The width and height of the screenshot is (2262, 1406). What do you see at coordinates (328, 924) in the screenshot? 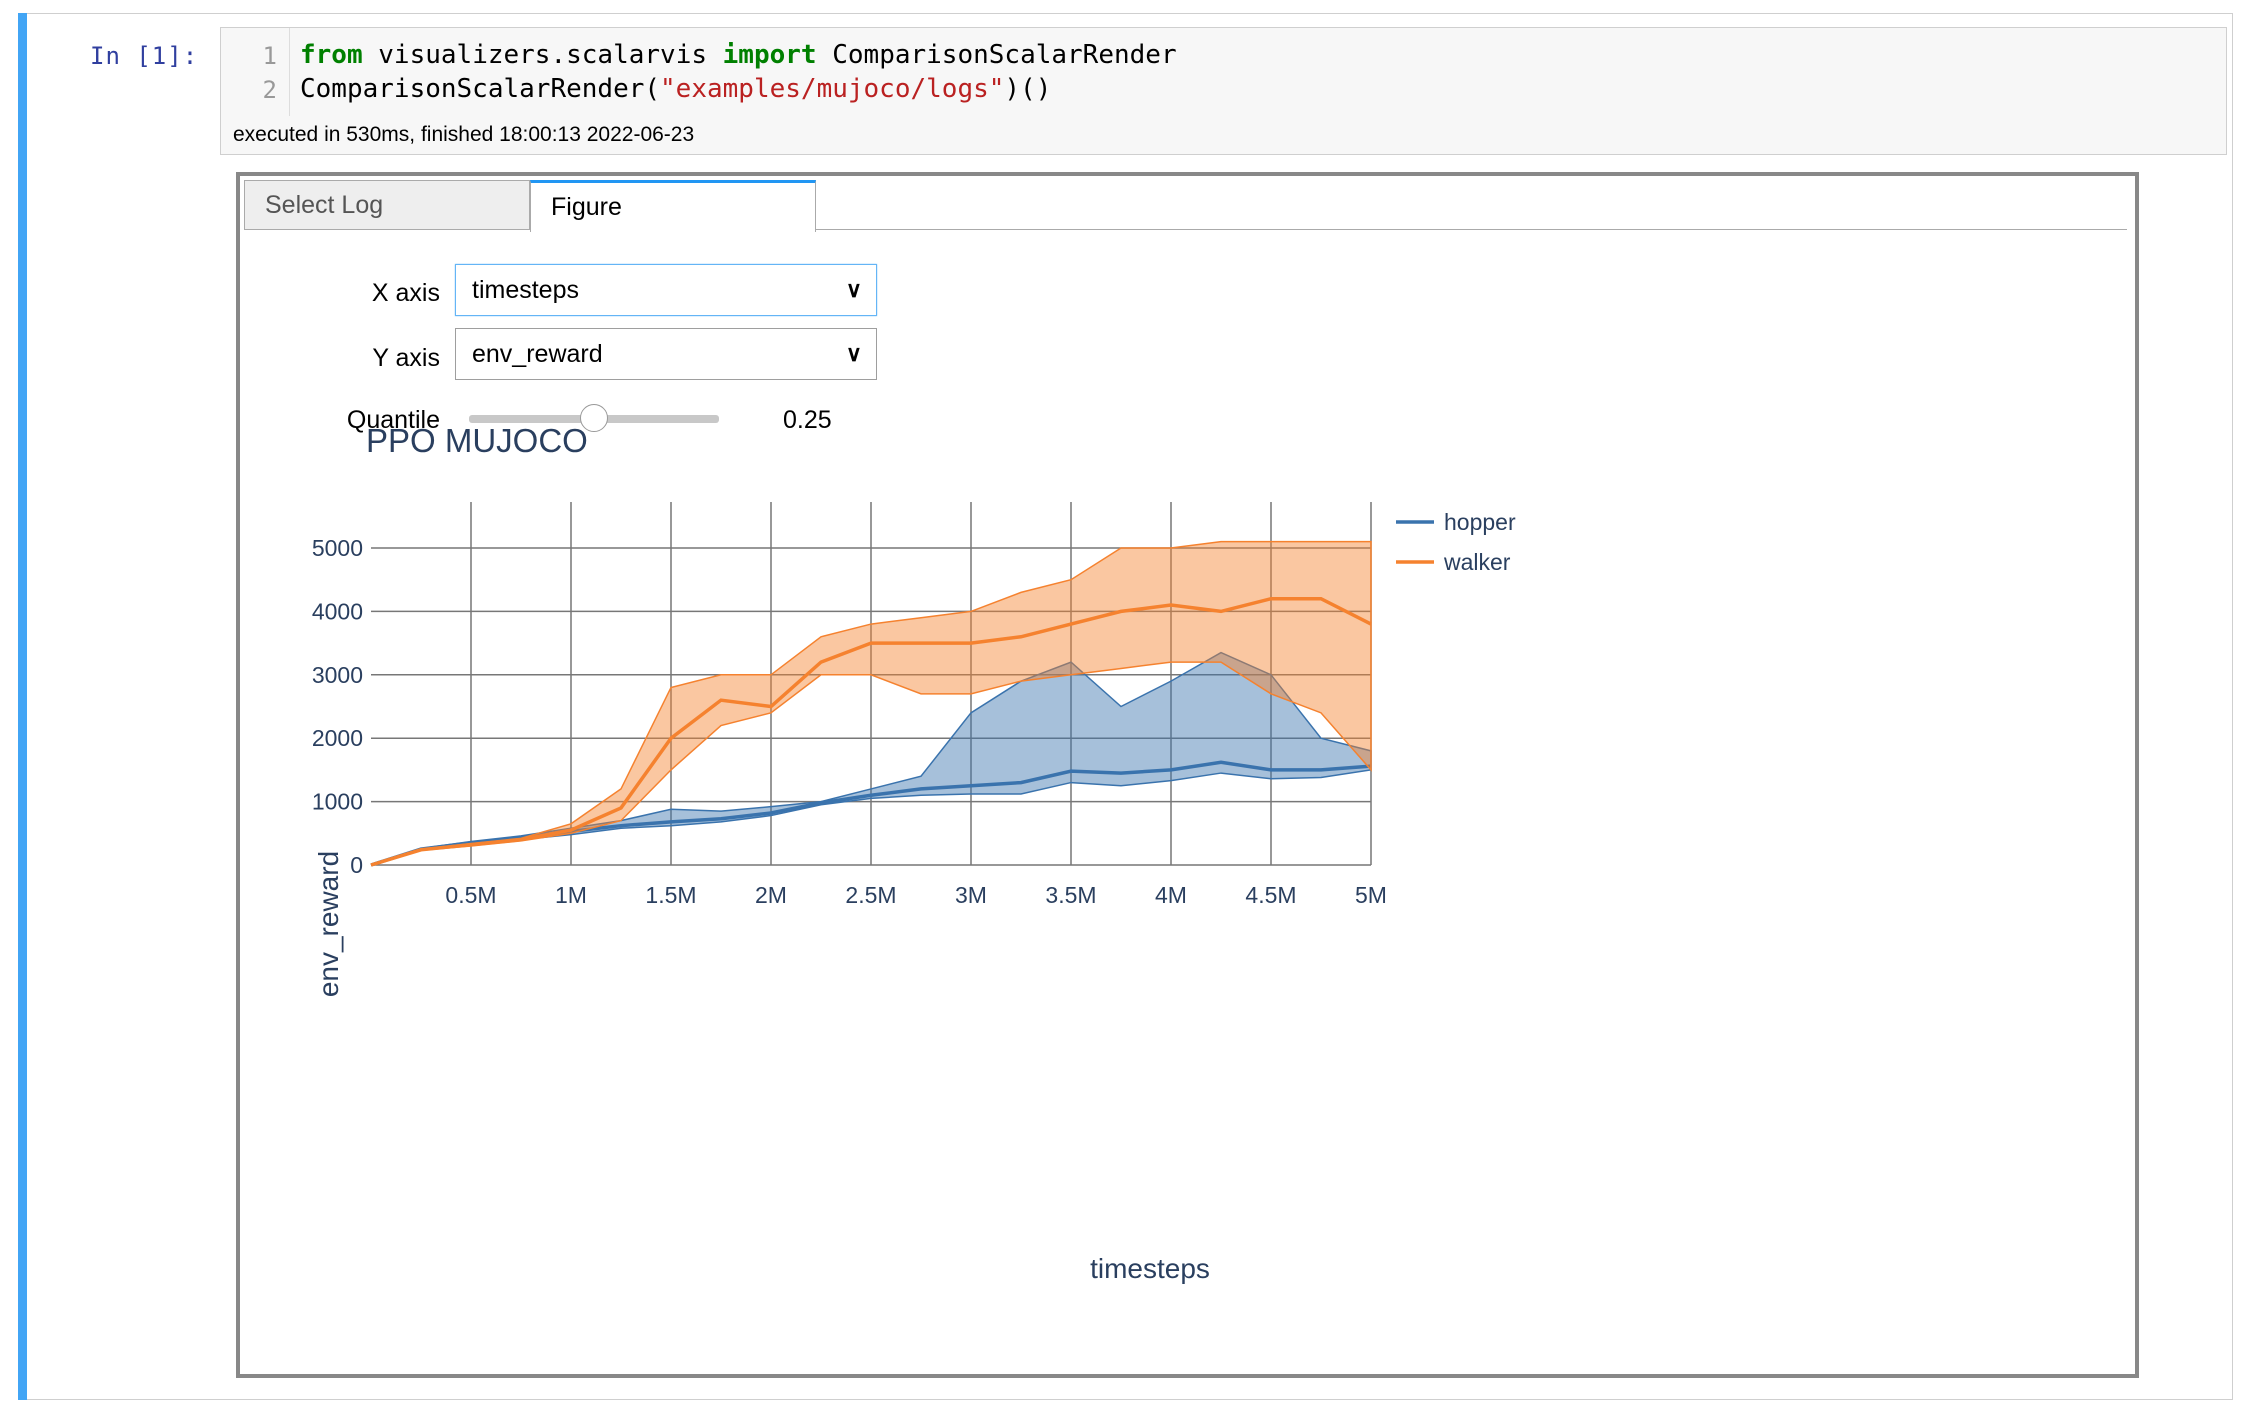
I see `y-axis-title: env_reward` at bounding box center [328, 924].